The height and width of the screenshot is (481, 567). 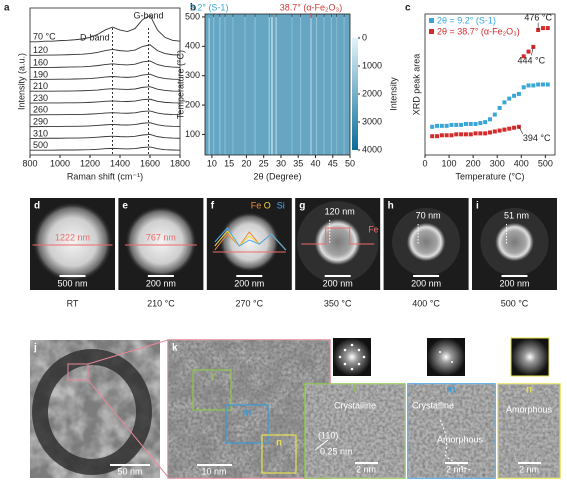 What do you see at coordinates (40, 62) in the screenshot?
I see `series-label: 160` at bounding box center [40, 62].